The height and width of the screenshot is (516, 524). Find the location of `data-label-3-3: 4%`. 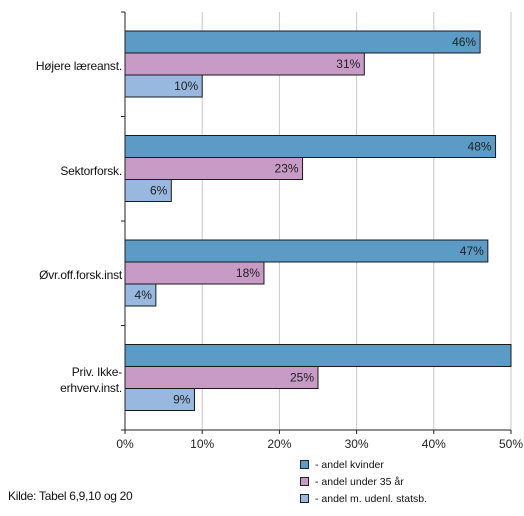

data-label-3-3: 4% is located at coordinates (144, 295).